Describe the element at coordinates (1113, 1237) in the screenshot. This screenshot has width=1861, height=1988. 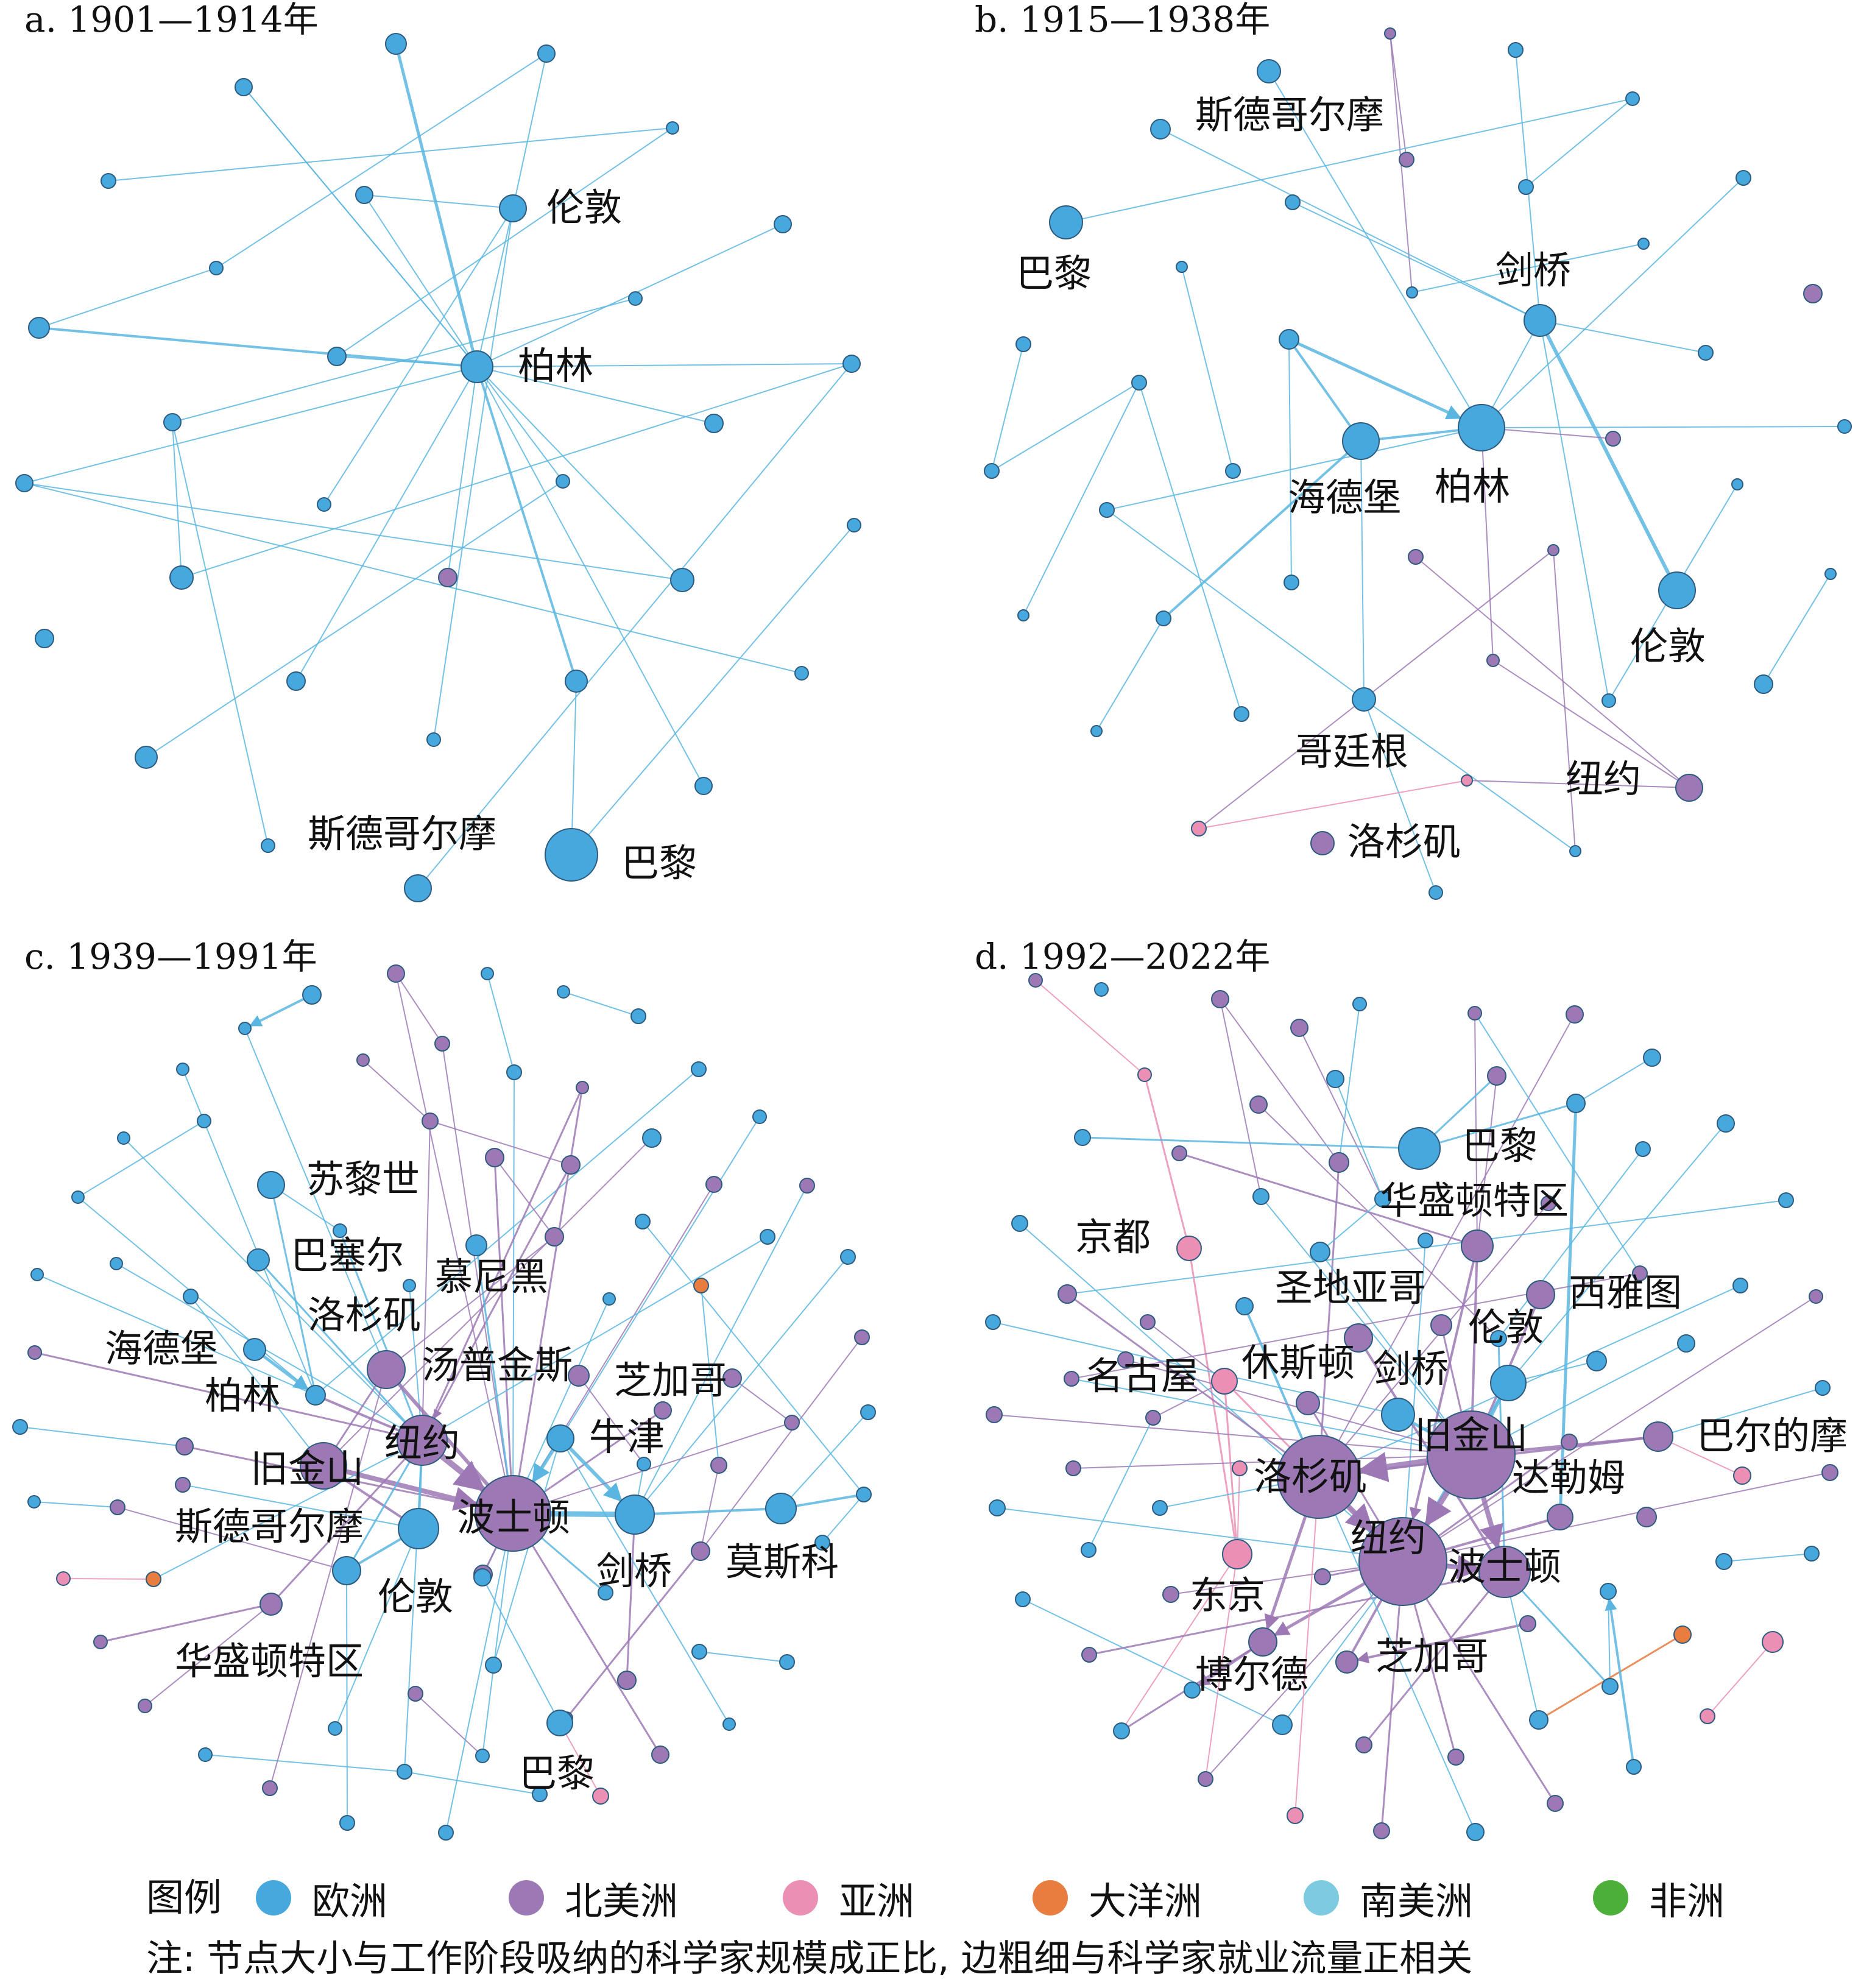
I see `panel-d-label-京都: 京都` at that location.